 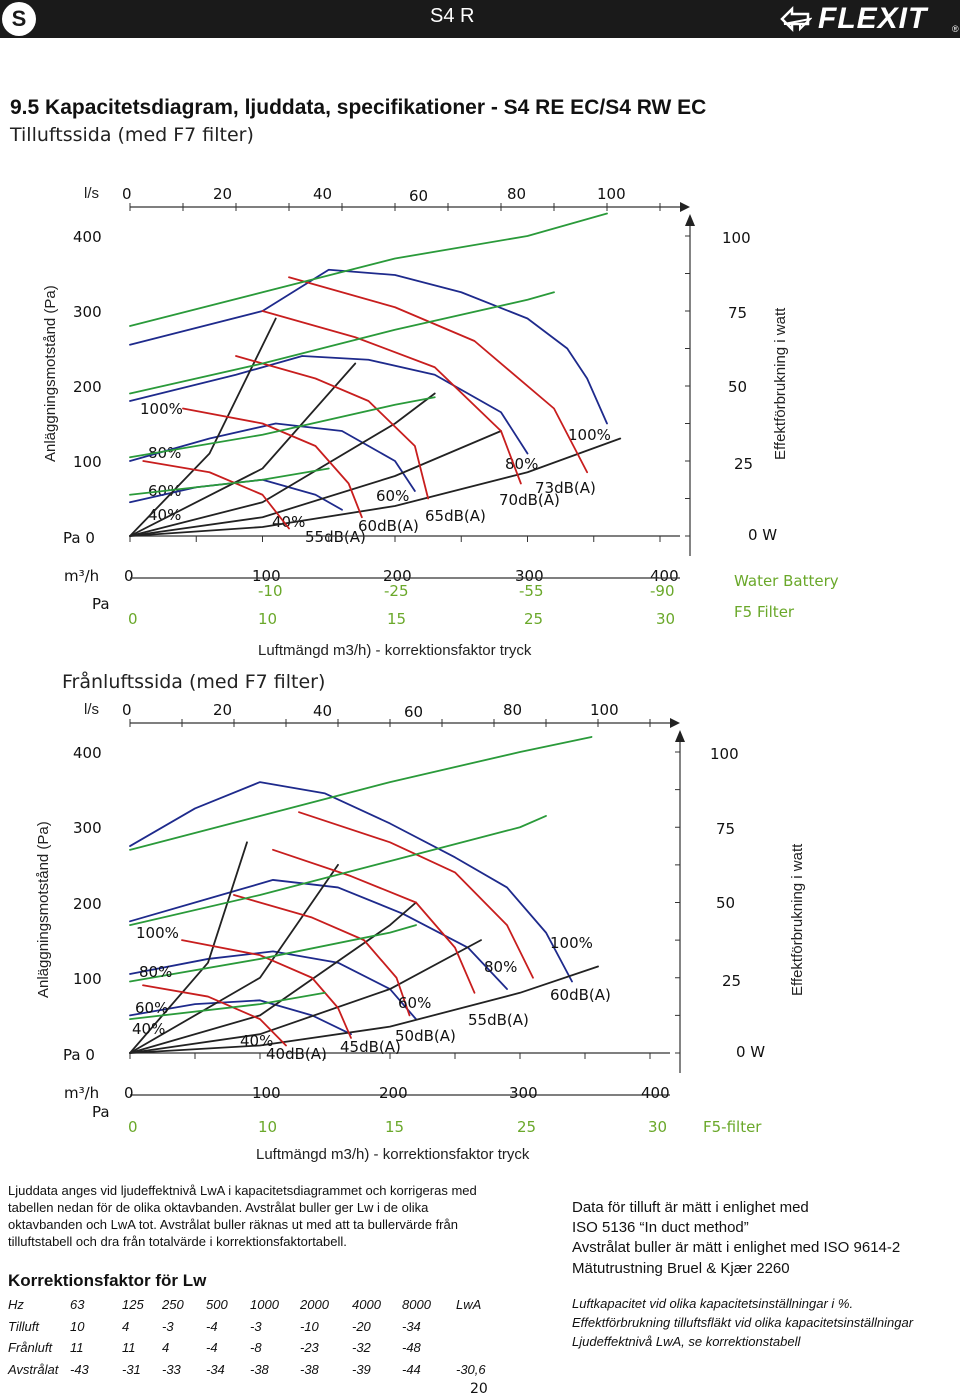 What do you see at coordinates (764, 612) in the screenshot?
I see `supply-legend-f5: F5 Filter` at bounding box center [764, 612].